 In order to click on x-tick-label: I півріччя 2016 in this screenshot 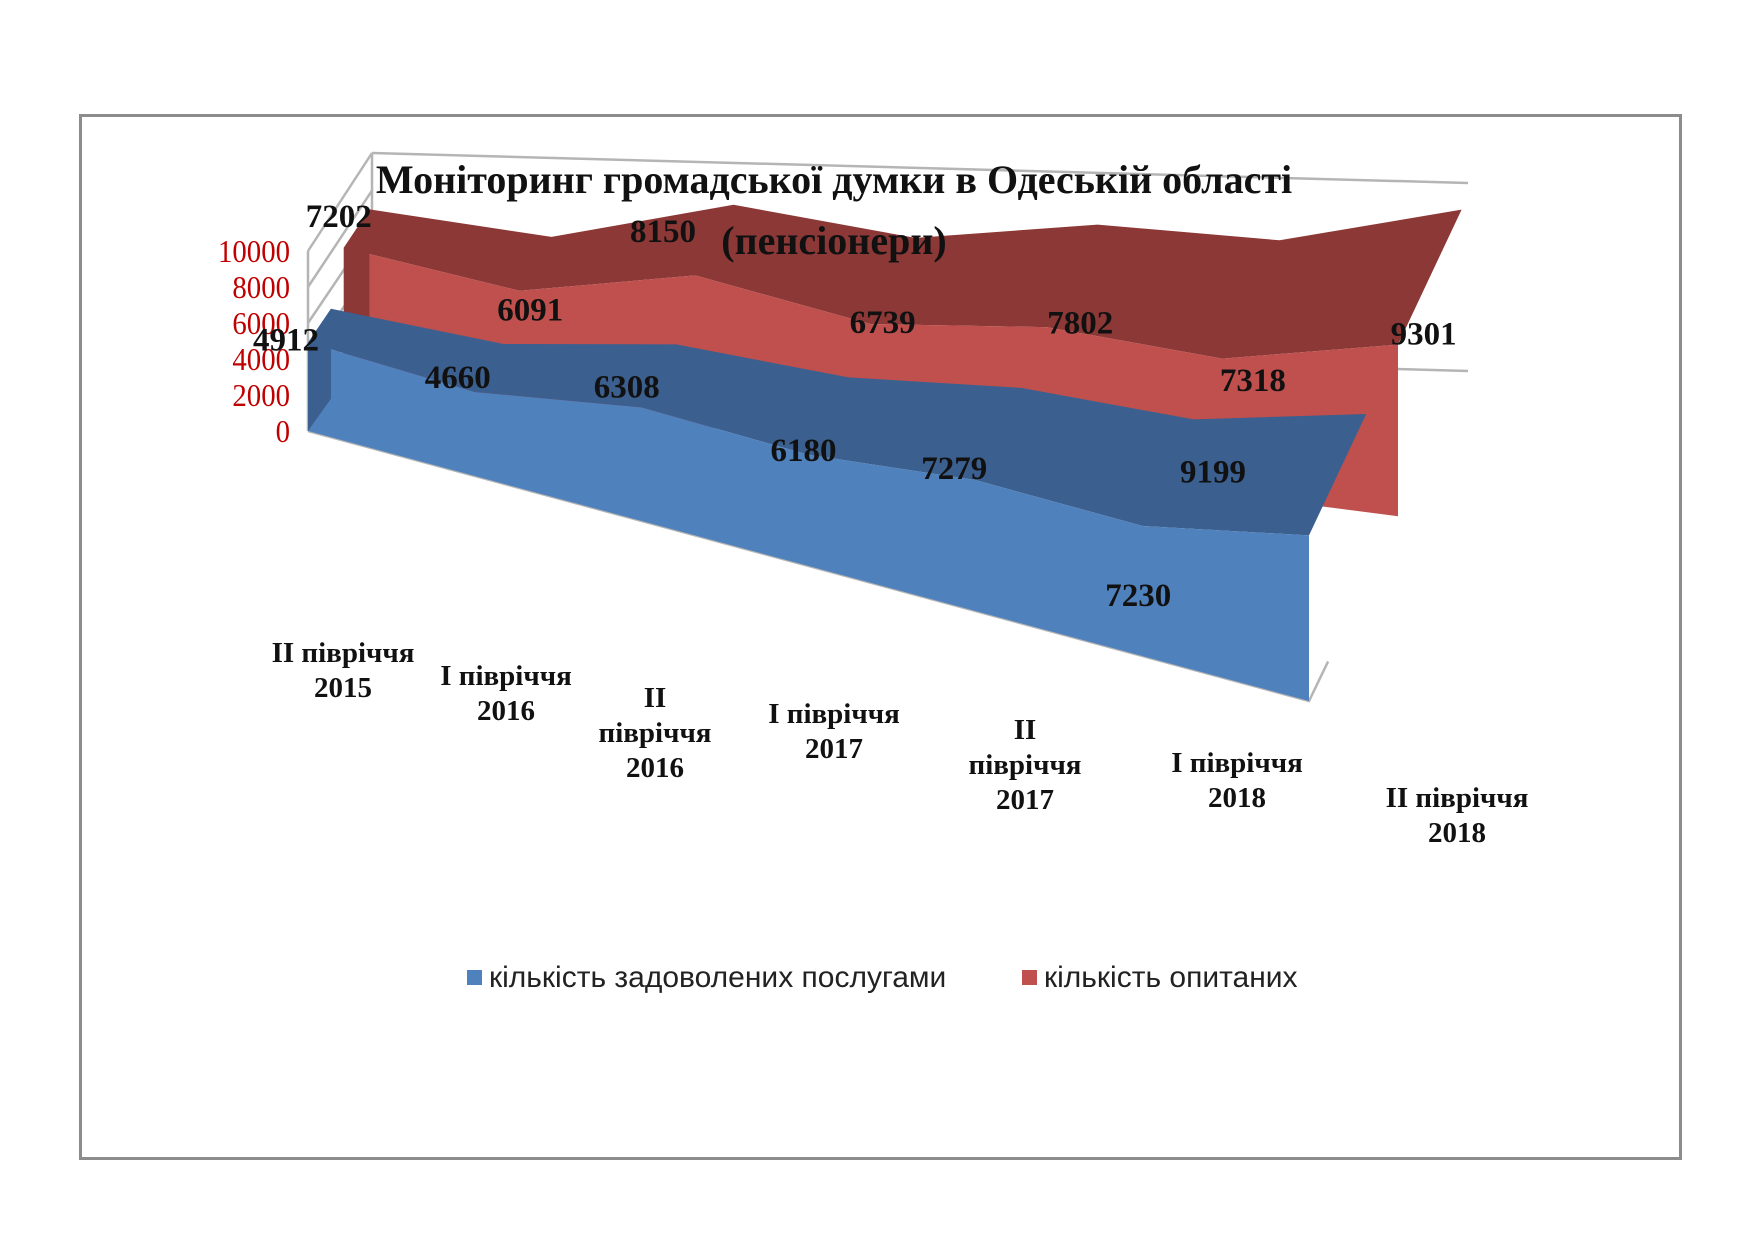, I will do `click(506, 693)`.